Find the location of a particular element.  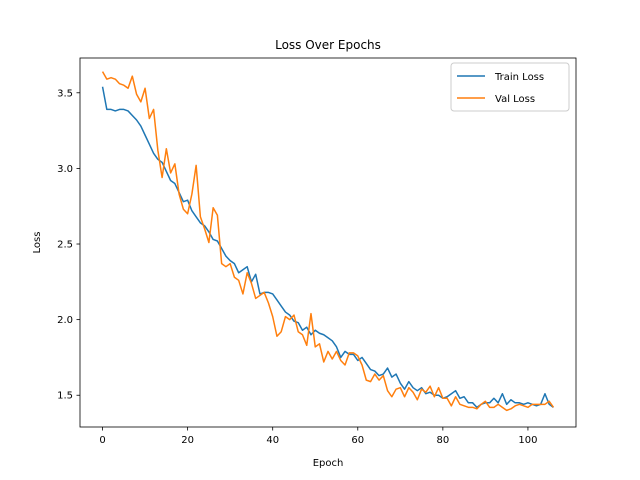

x-tick-label: 80 is located at coordinates (442, 440).